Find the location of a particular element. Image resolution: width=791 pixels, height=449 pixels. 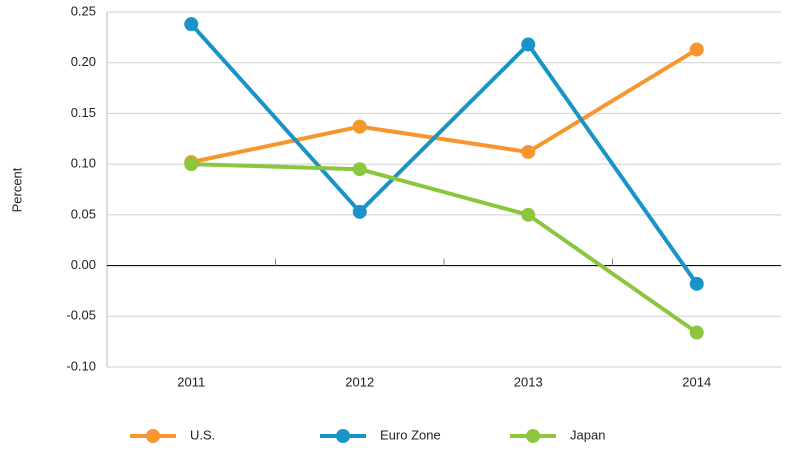

legend-label: Euro Zone is located at coordinates (410, 434).